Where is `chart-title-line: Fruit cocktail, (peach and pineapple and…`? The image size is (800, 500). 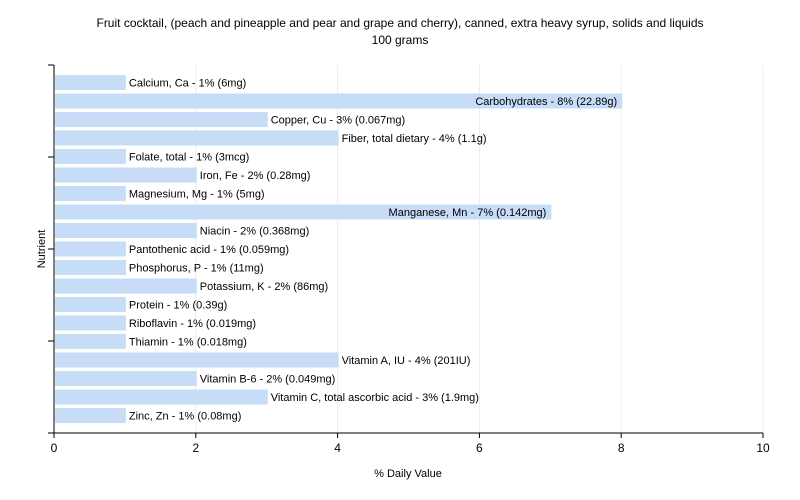 chart-title-line: Fruit cocktail, (peach and pineapple and… is located at coordinates (400, 23).